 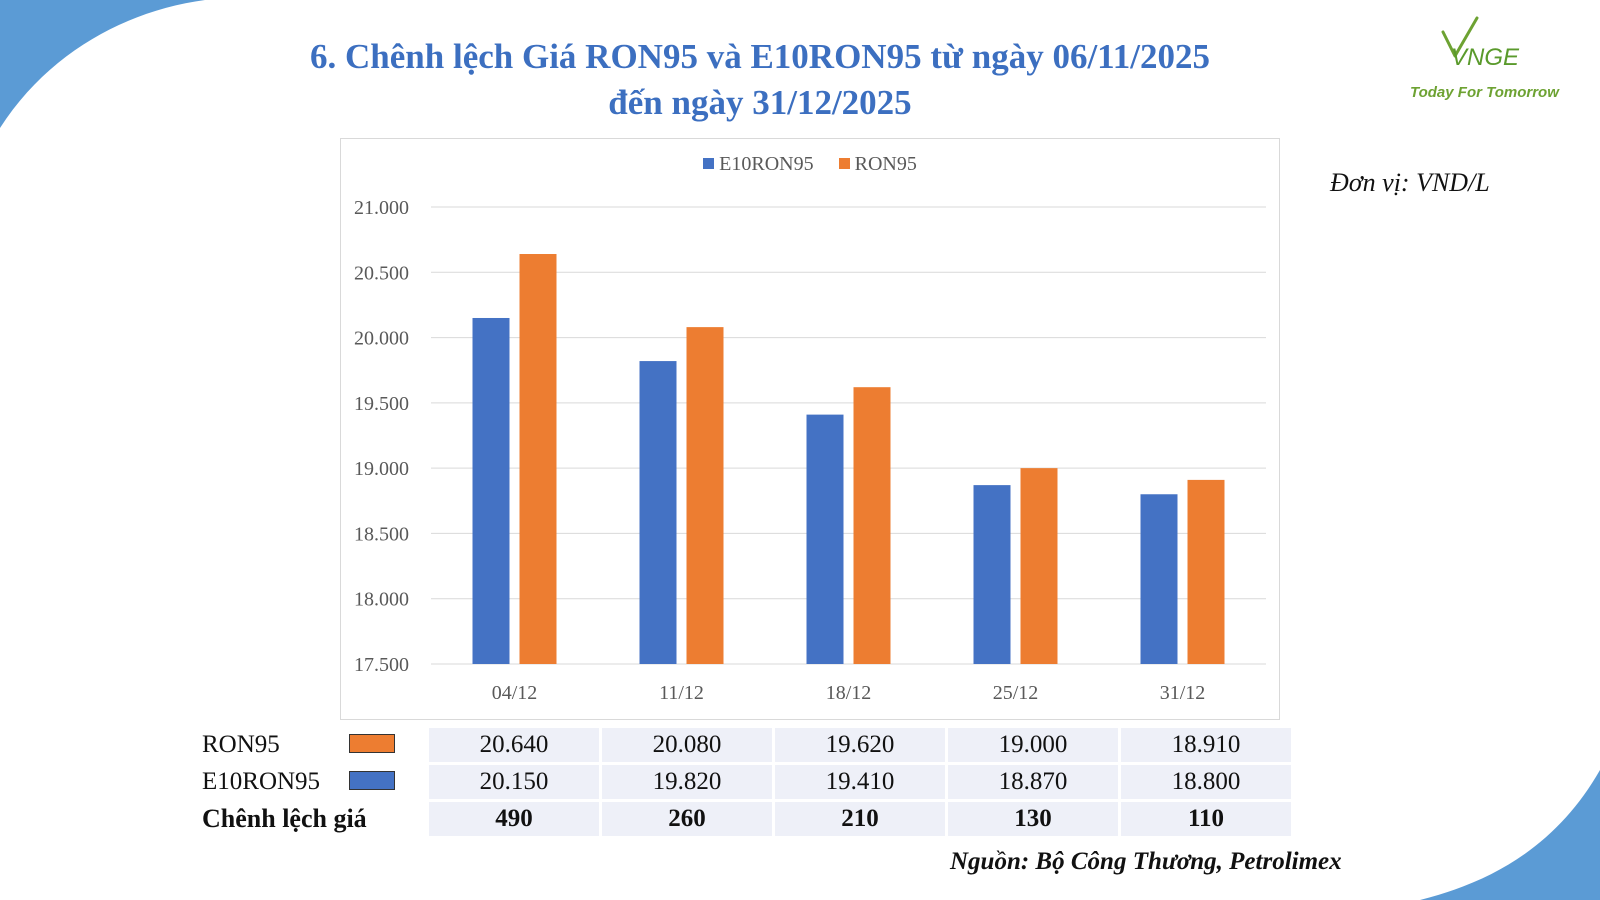 What do you see at coordinates (1204, 783) in the screenshot?
I see `table-cell: 18.800` at bounding box center [1204, 783].